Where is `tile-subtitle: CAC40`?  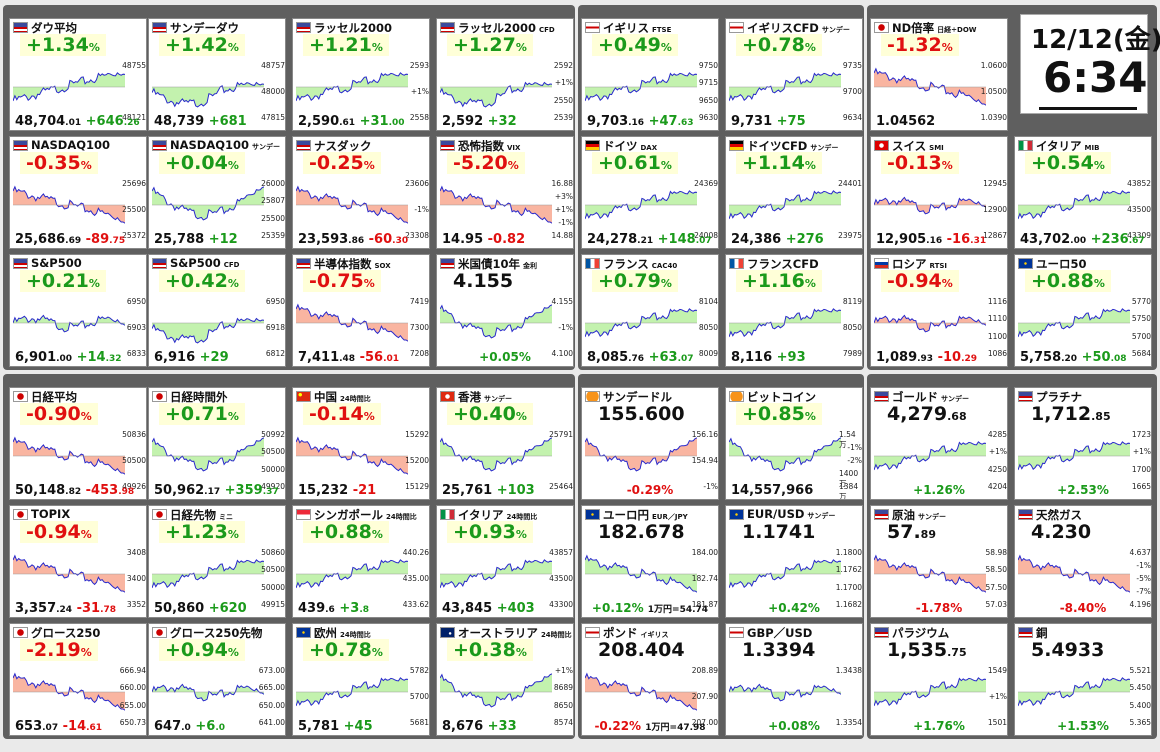 tile-subtitle: CAC40 is located at coordinates (664, 266).